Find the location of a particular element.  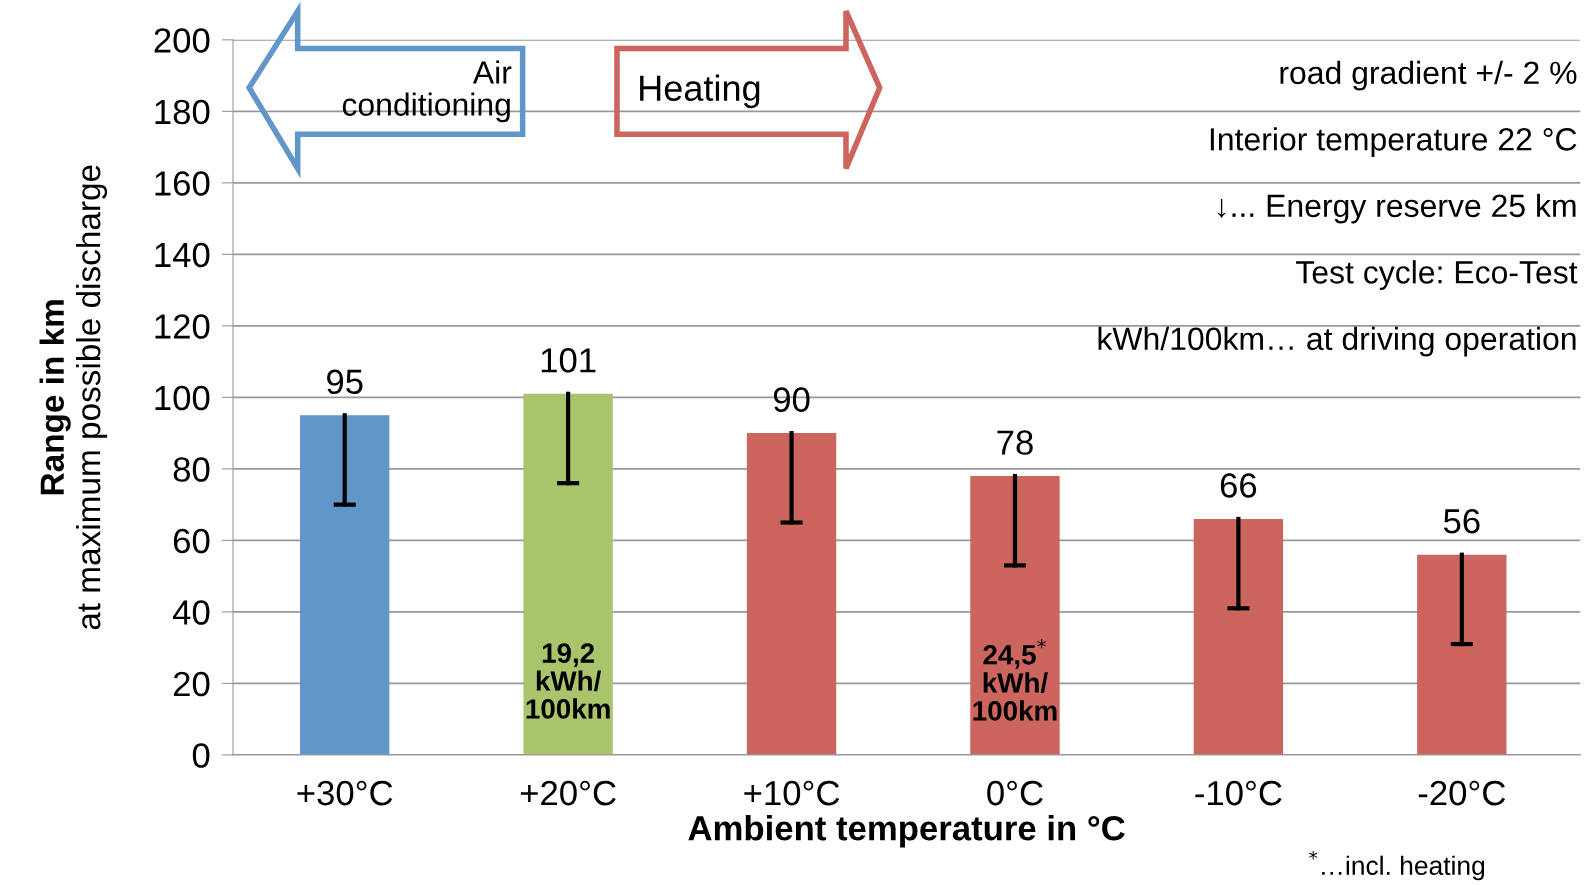

x-tick-label: +30°C is located at coordinates (345, 793).